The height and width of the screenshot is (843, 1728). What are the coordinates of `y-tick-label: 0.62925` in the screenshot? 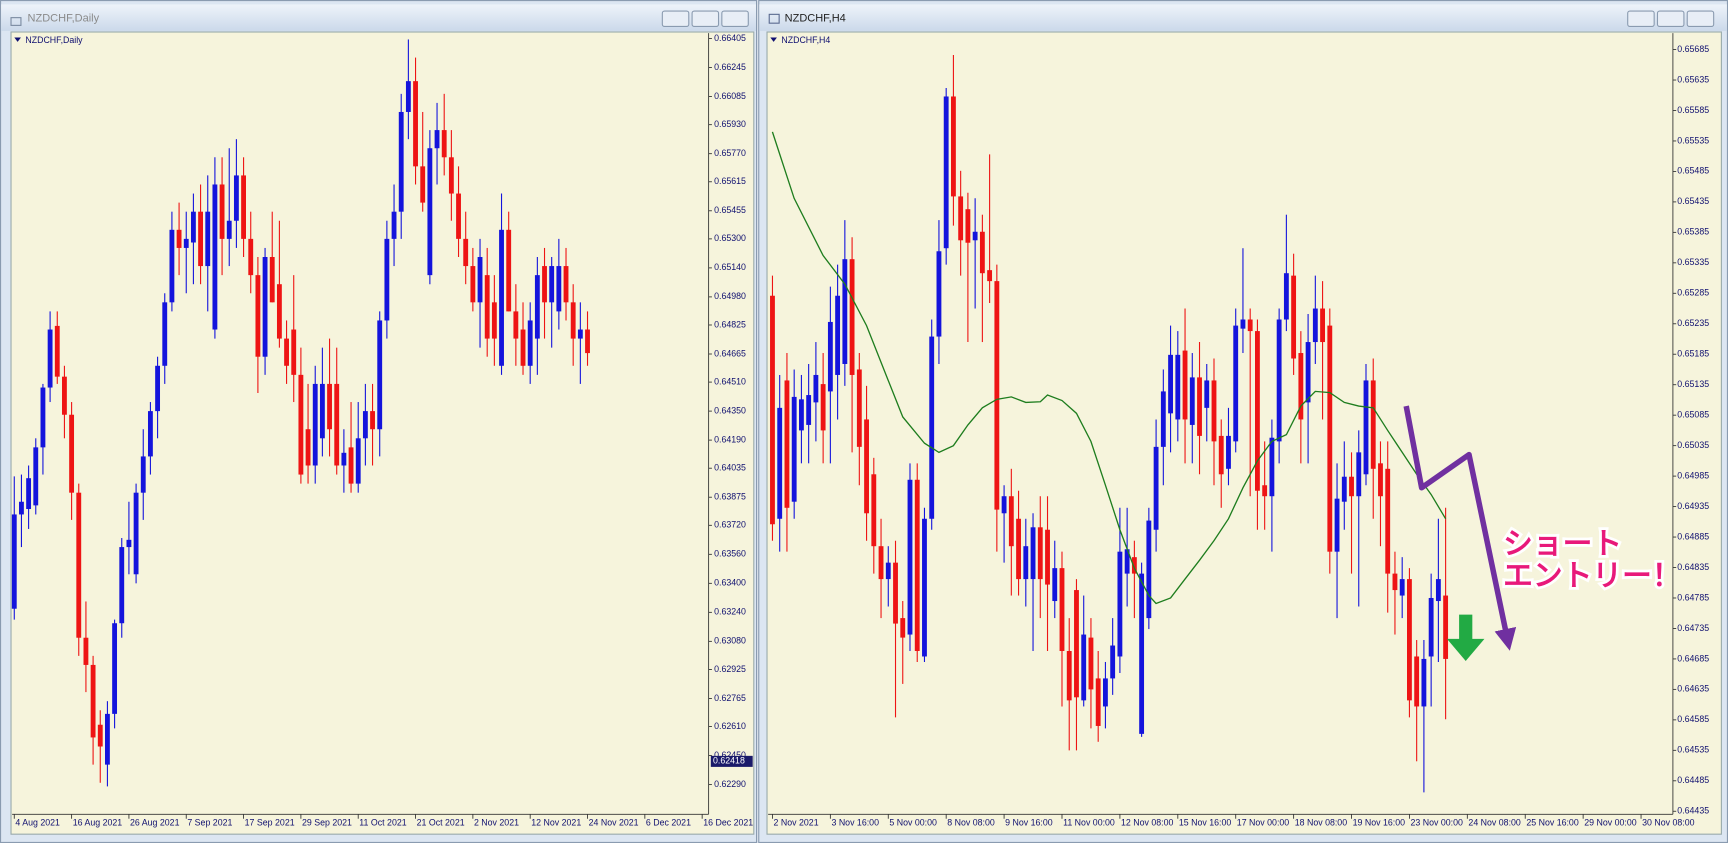 It's located at (730, 669).